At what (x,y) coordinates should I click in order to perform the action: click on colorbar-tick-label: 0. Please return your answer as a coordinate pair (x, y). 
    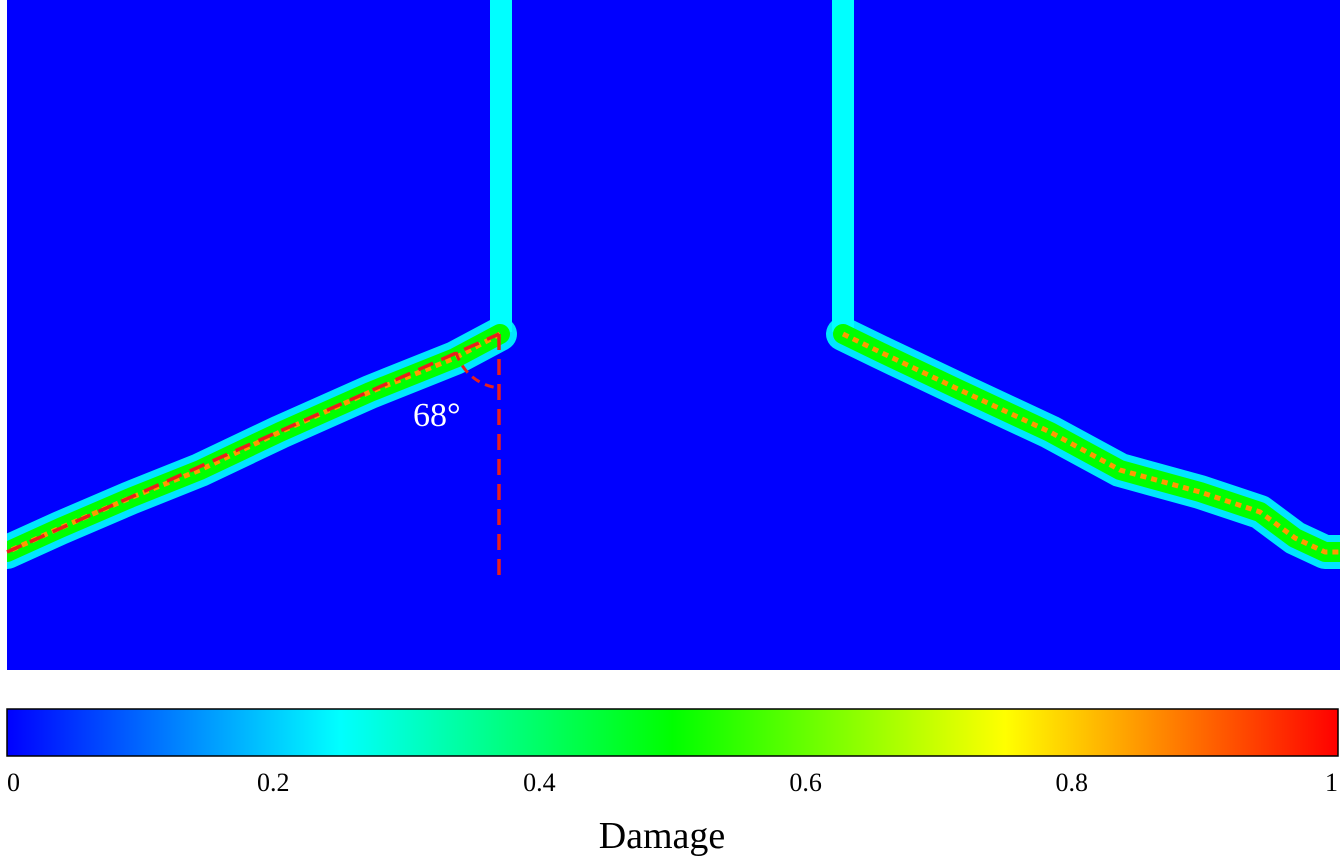
    Looking at the image, I should click on (13, 782).